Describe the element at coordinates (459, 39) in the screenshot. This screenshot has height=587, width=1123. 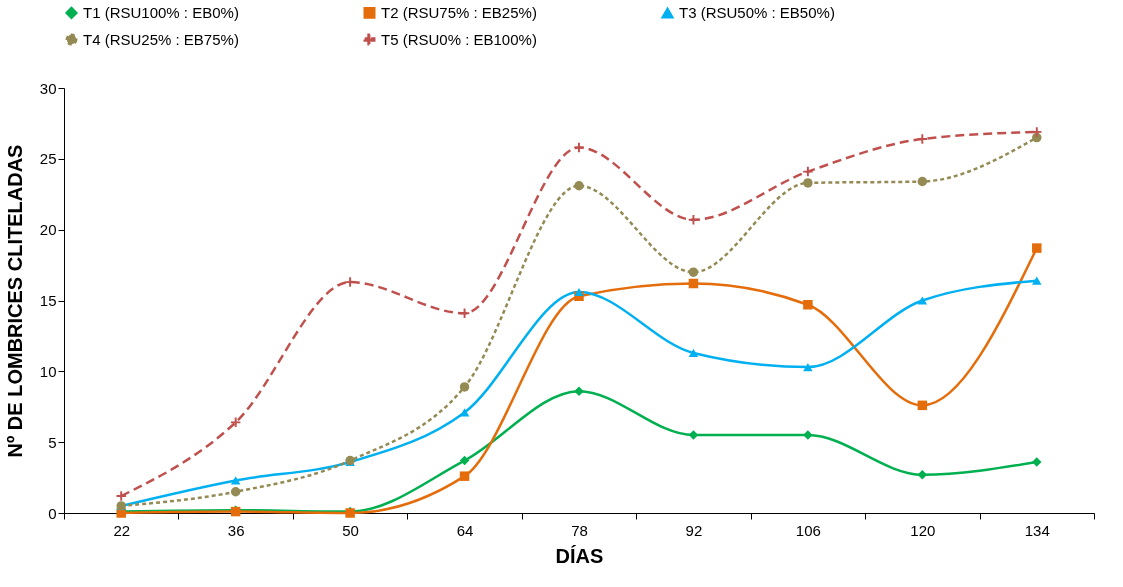
I see `legend-label: T5 (RSU0% : EB100%)` at that location.